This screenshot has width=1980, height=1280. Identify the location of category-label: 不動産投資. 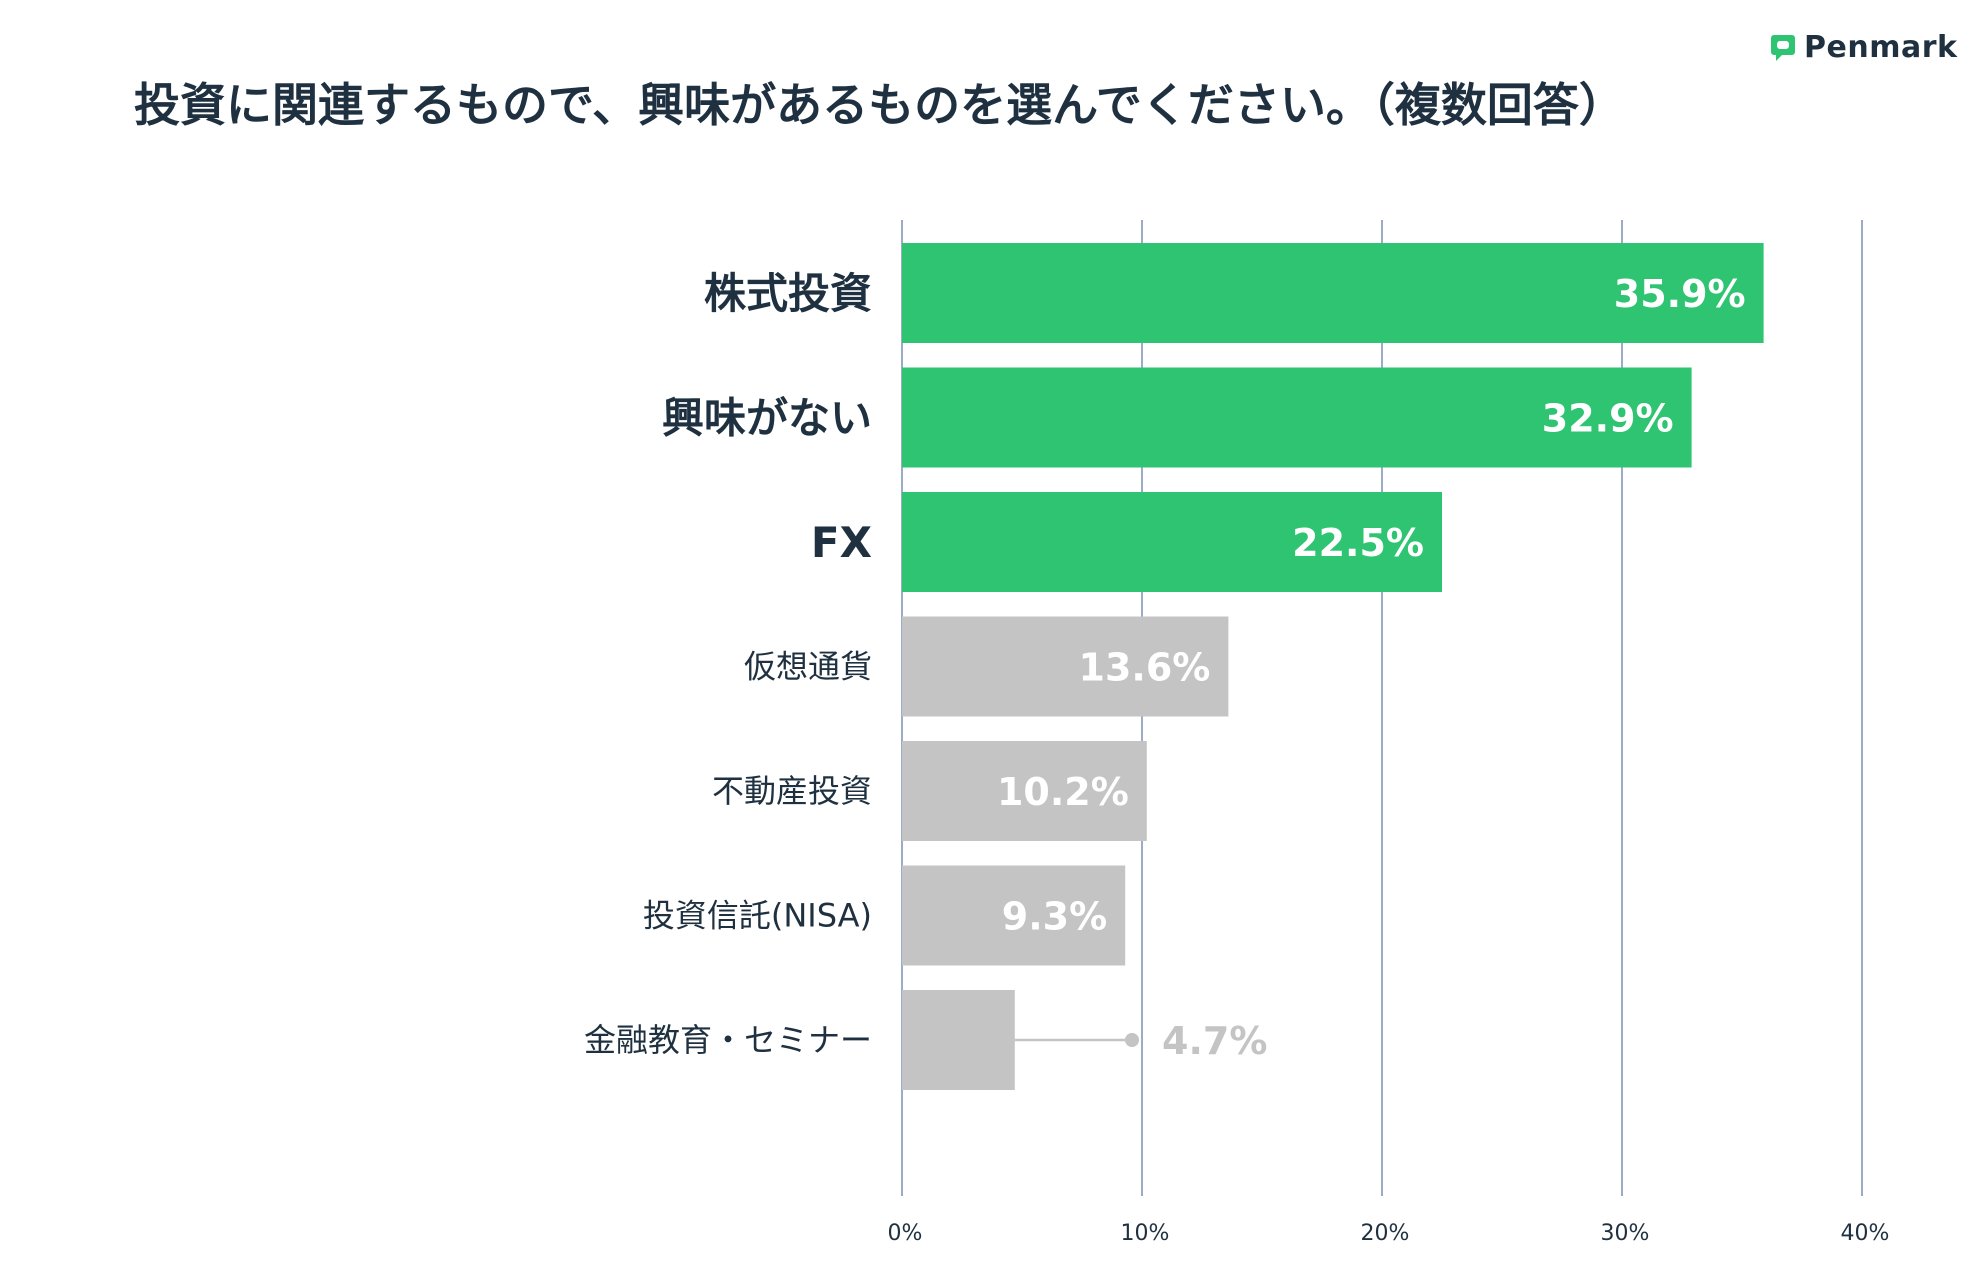
(792, 791).